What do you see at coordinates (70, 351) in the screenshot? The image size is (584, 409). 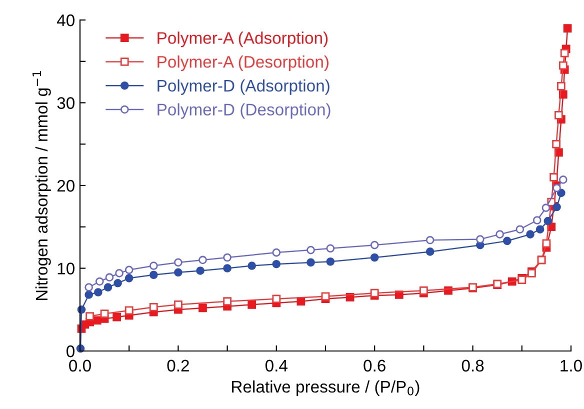 I see `y-tick-label: 0` at bounding box center [70, 351].